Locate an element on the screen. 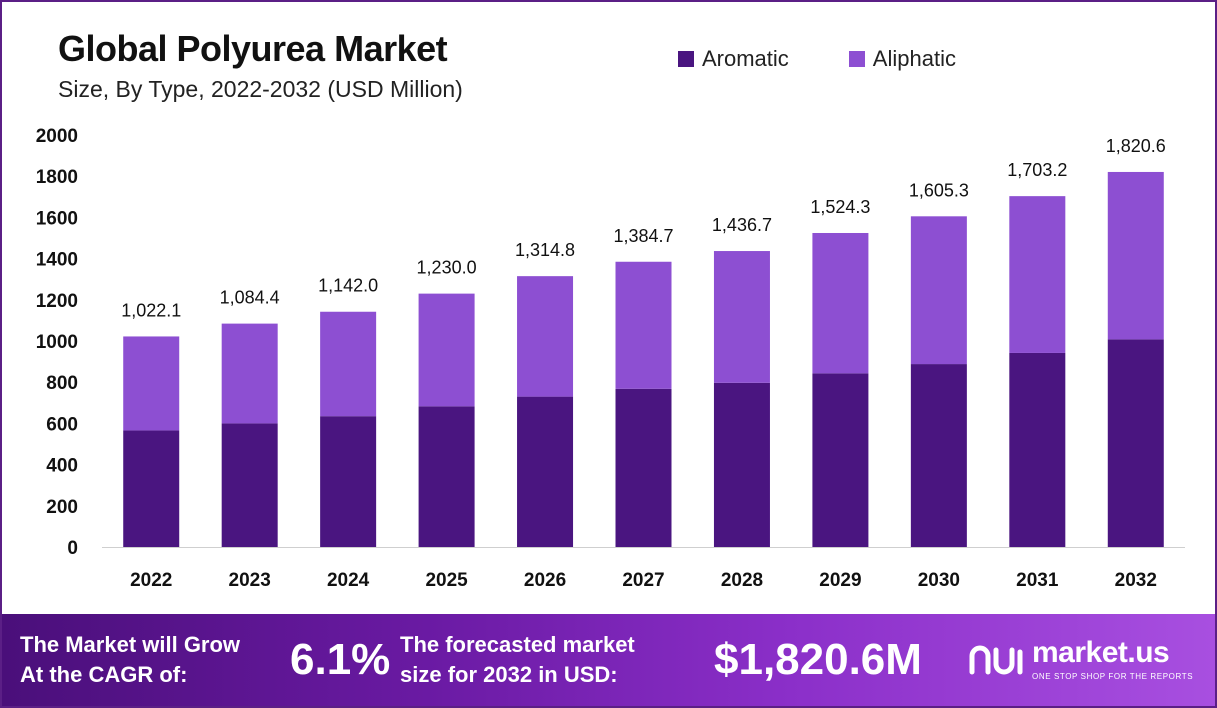 Image resolution: width=1217 pixels, height=708 pixels. bar-aliphatic-2026 is located at coordinates (545, 336).